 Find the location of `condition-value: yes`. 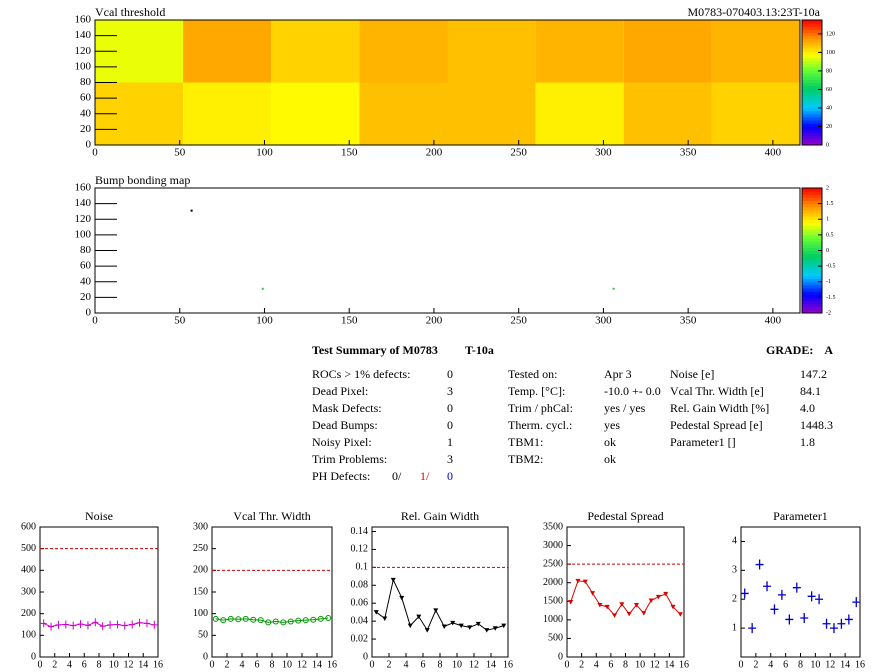

condition-value: yes is located at coordinates (612, 425).